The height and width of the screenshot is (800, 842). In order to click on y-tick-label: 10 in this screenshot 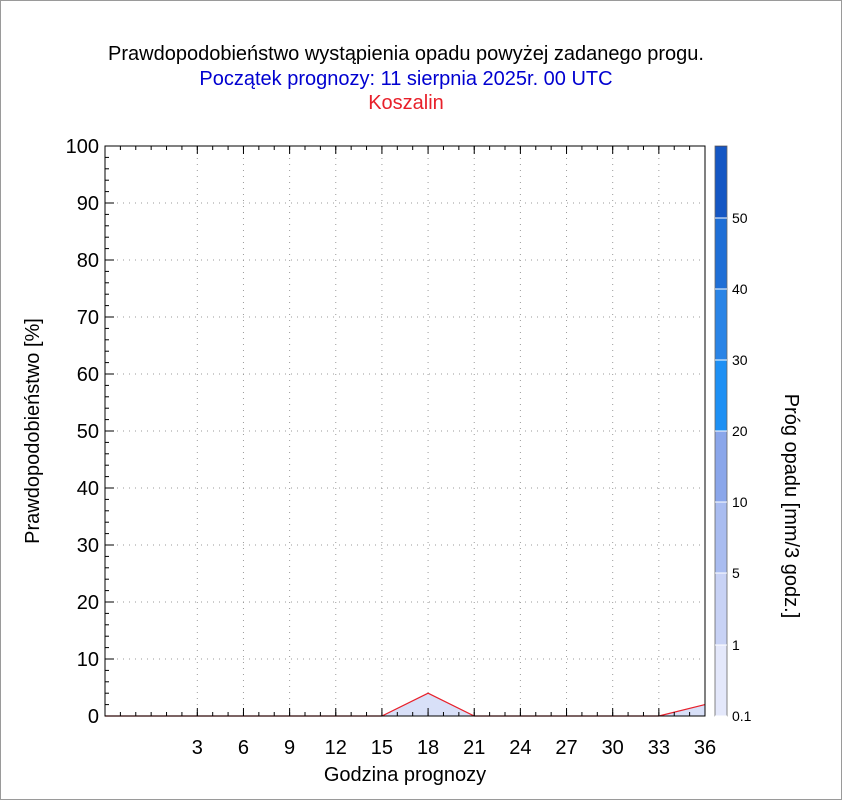, I will do `click(88, 660)`.